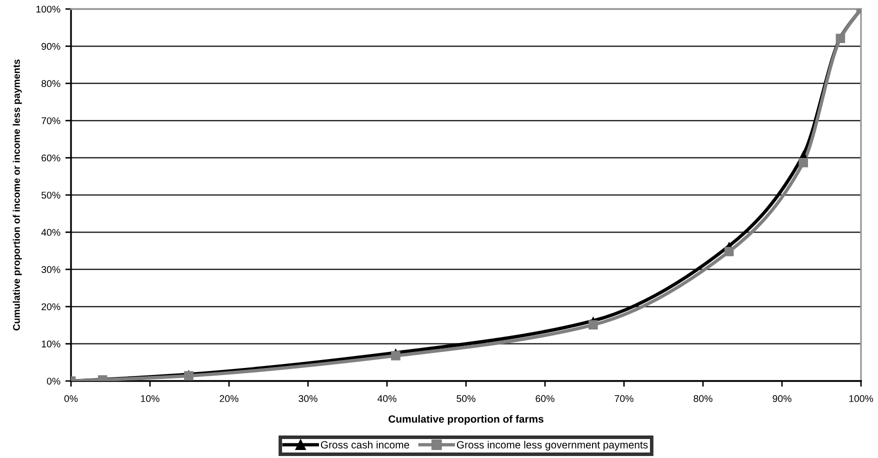 The image size is (878, 458). Describe the element at coordinates (861, 398) in the screenshot. I see `x-tick-label: 100%` at that location.